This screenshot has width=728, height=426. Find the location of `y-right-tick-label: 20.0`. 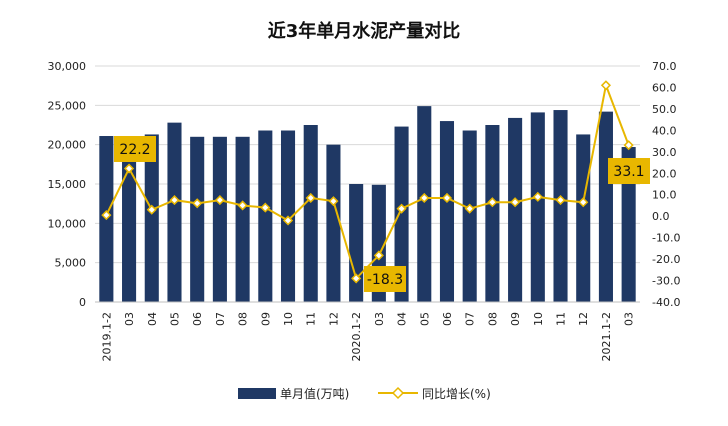

y-right-tick-label: 20.0 is located at coordinates (664, 173).